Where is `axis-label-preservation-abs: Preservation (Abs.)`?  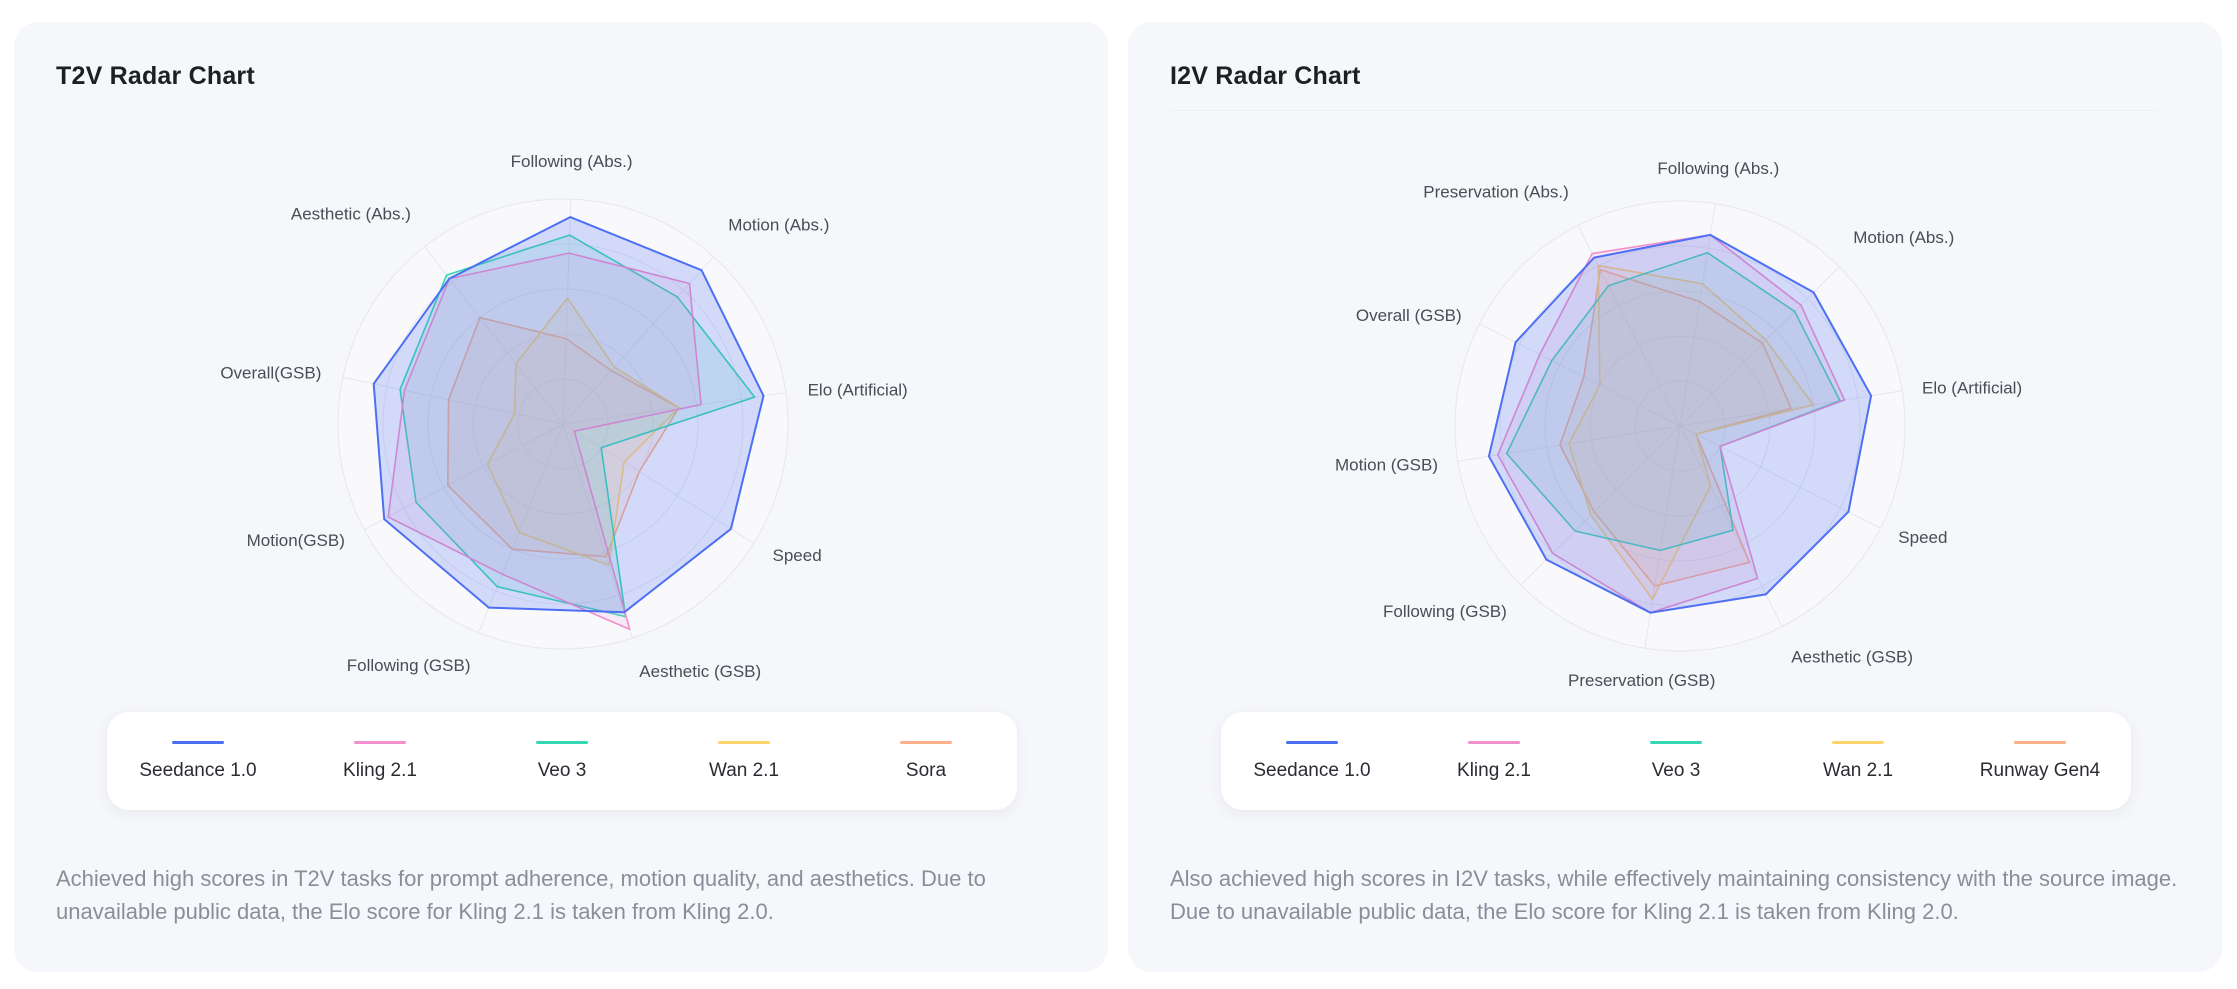
axis-label-preservation-abs: Preservation (Abs.) is located at coordinates (1496, 192).